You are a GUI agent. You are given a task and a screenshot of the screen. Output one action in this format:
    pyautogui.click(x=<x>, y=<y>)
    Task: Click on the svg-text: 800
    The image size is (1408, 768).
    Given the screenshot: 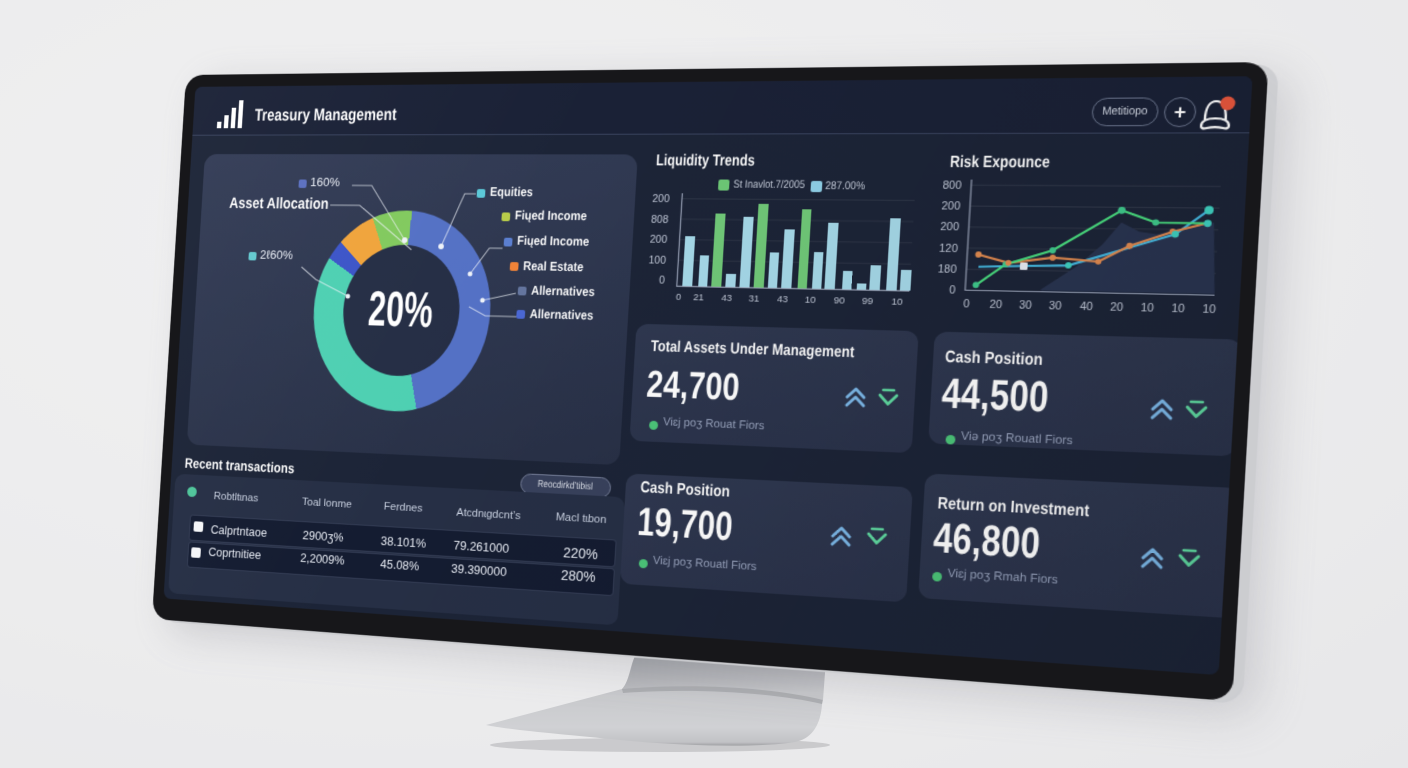 What is the action you would take?
    pyautogui.click(x=951, y=185)
    